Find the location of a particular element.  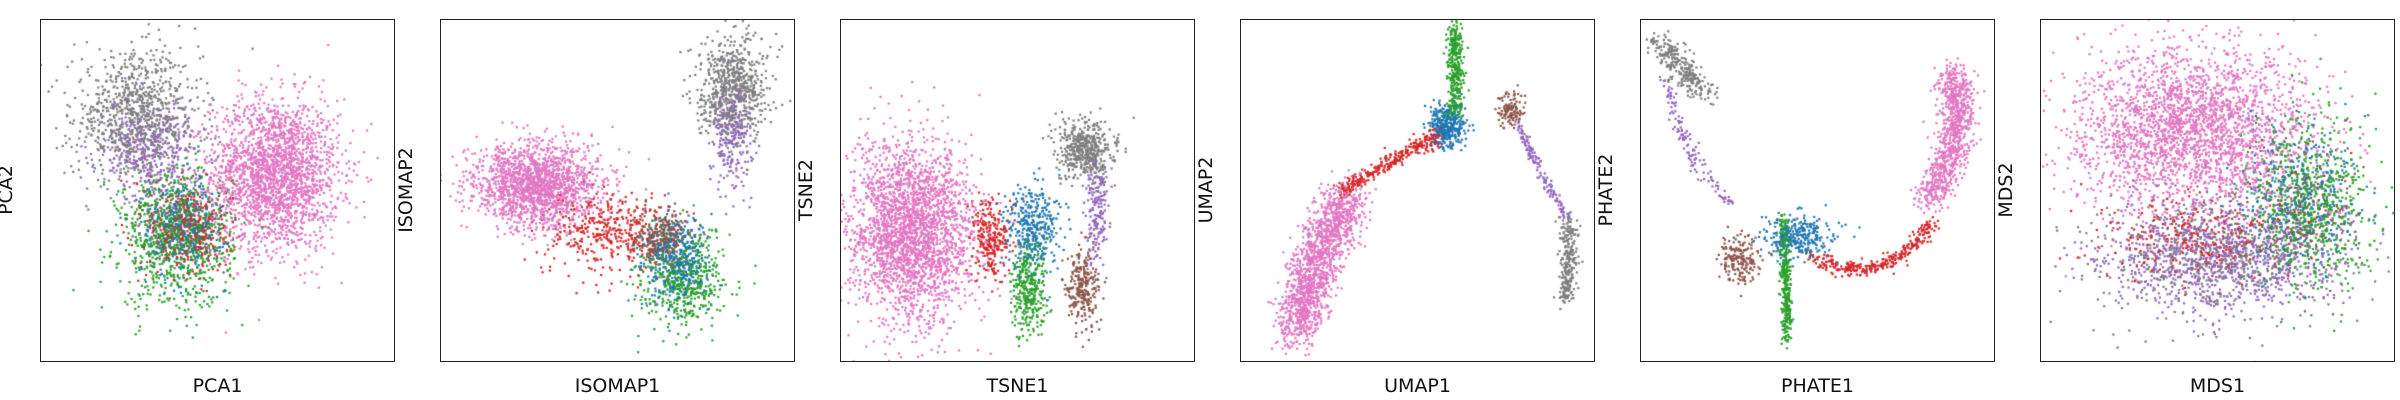

y-axis-label: UMAP2 is located at coordinates (1206, 190).